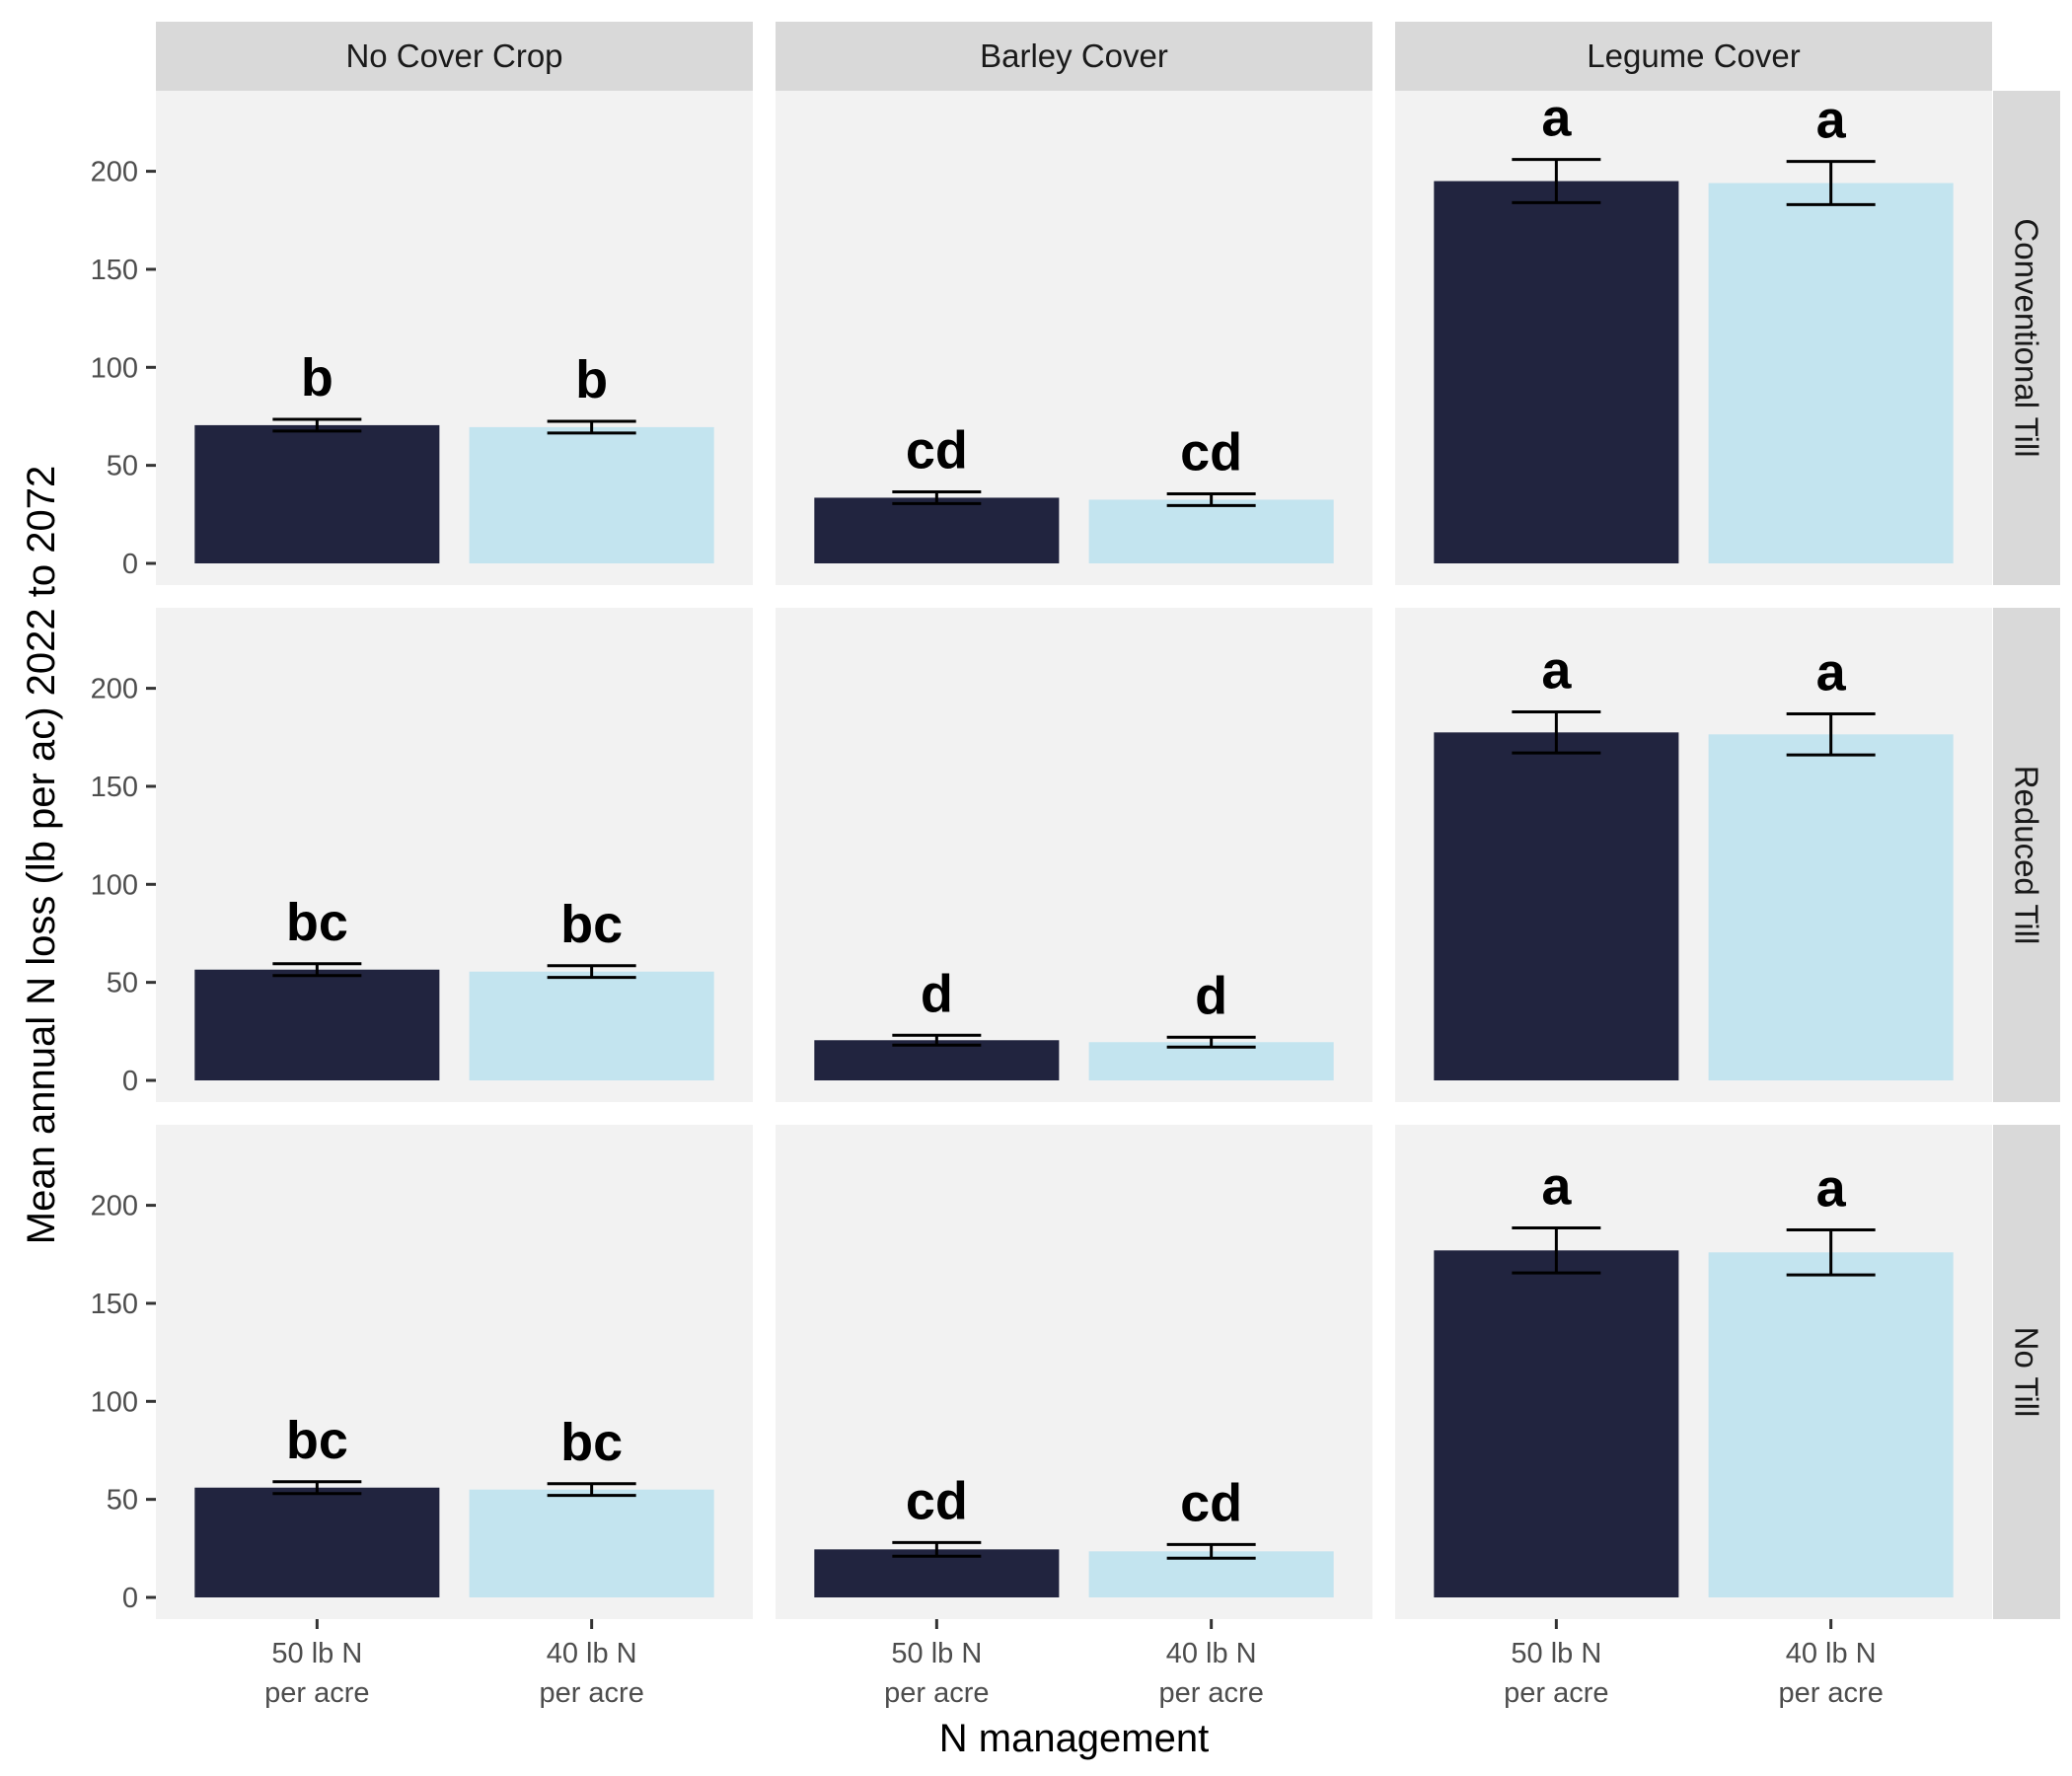 The image size is (2072, 1776). I want to click on x-tick-label-c2-s0-l0: 50 lb N, so click(1556, 1654).